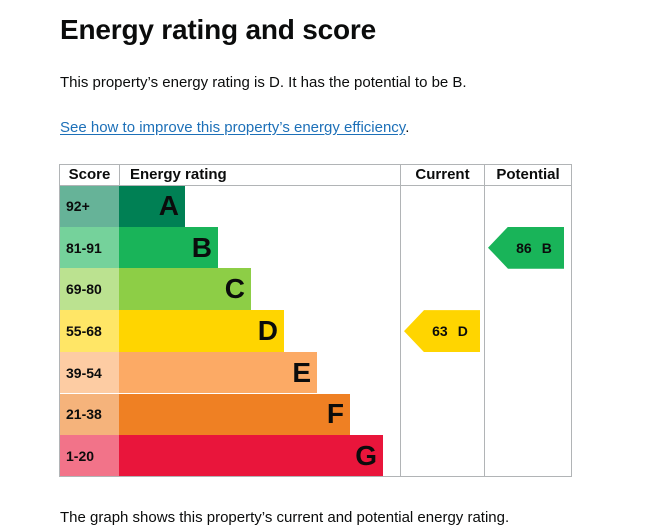  I want to click on current-rating-arrow: 63 D, so click(442, 331).